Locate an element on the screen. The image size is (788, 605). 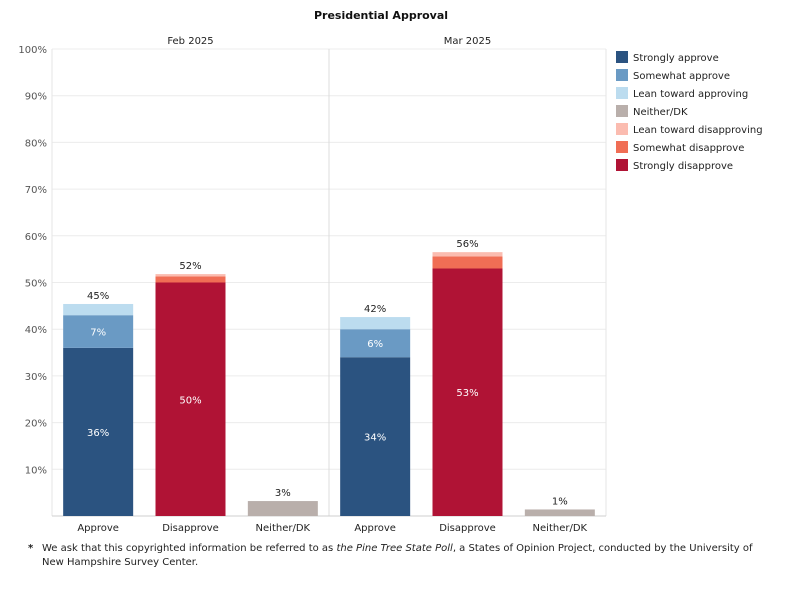
segment-label: 34% is located at coordinates (375, 438).